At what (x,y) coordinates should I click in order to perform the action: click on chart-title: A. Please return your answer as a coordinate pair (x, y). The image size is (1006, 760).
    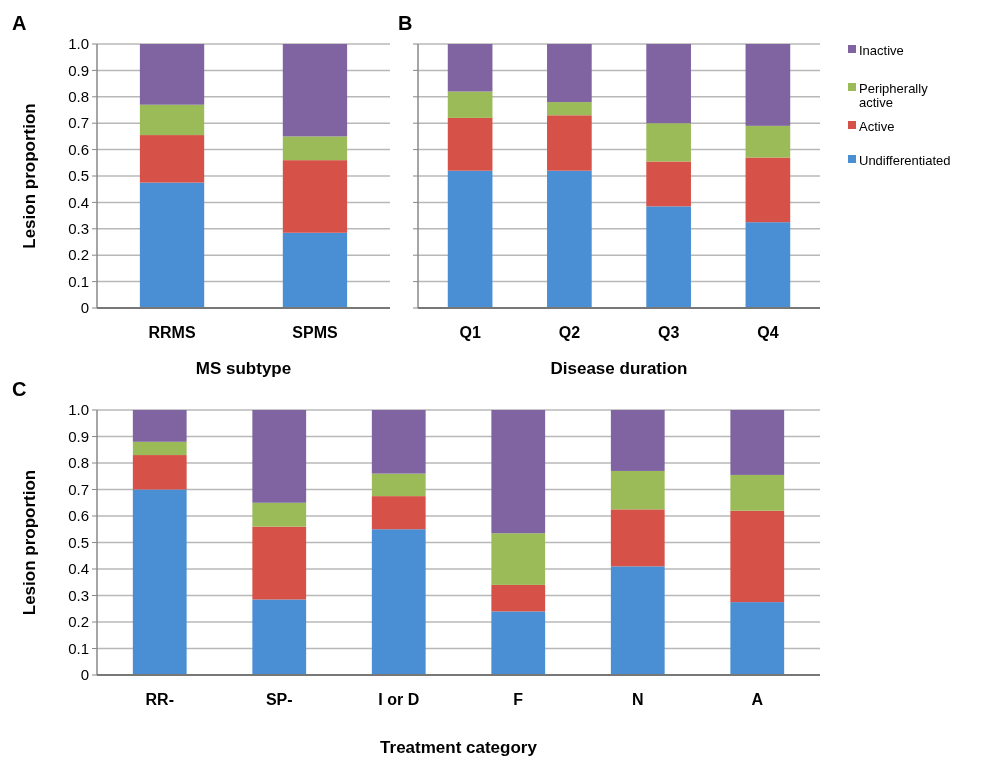
    Looking at the image, I should click on (19, 23).